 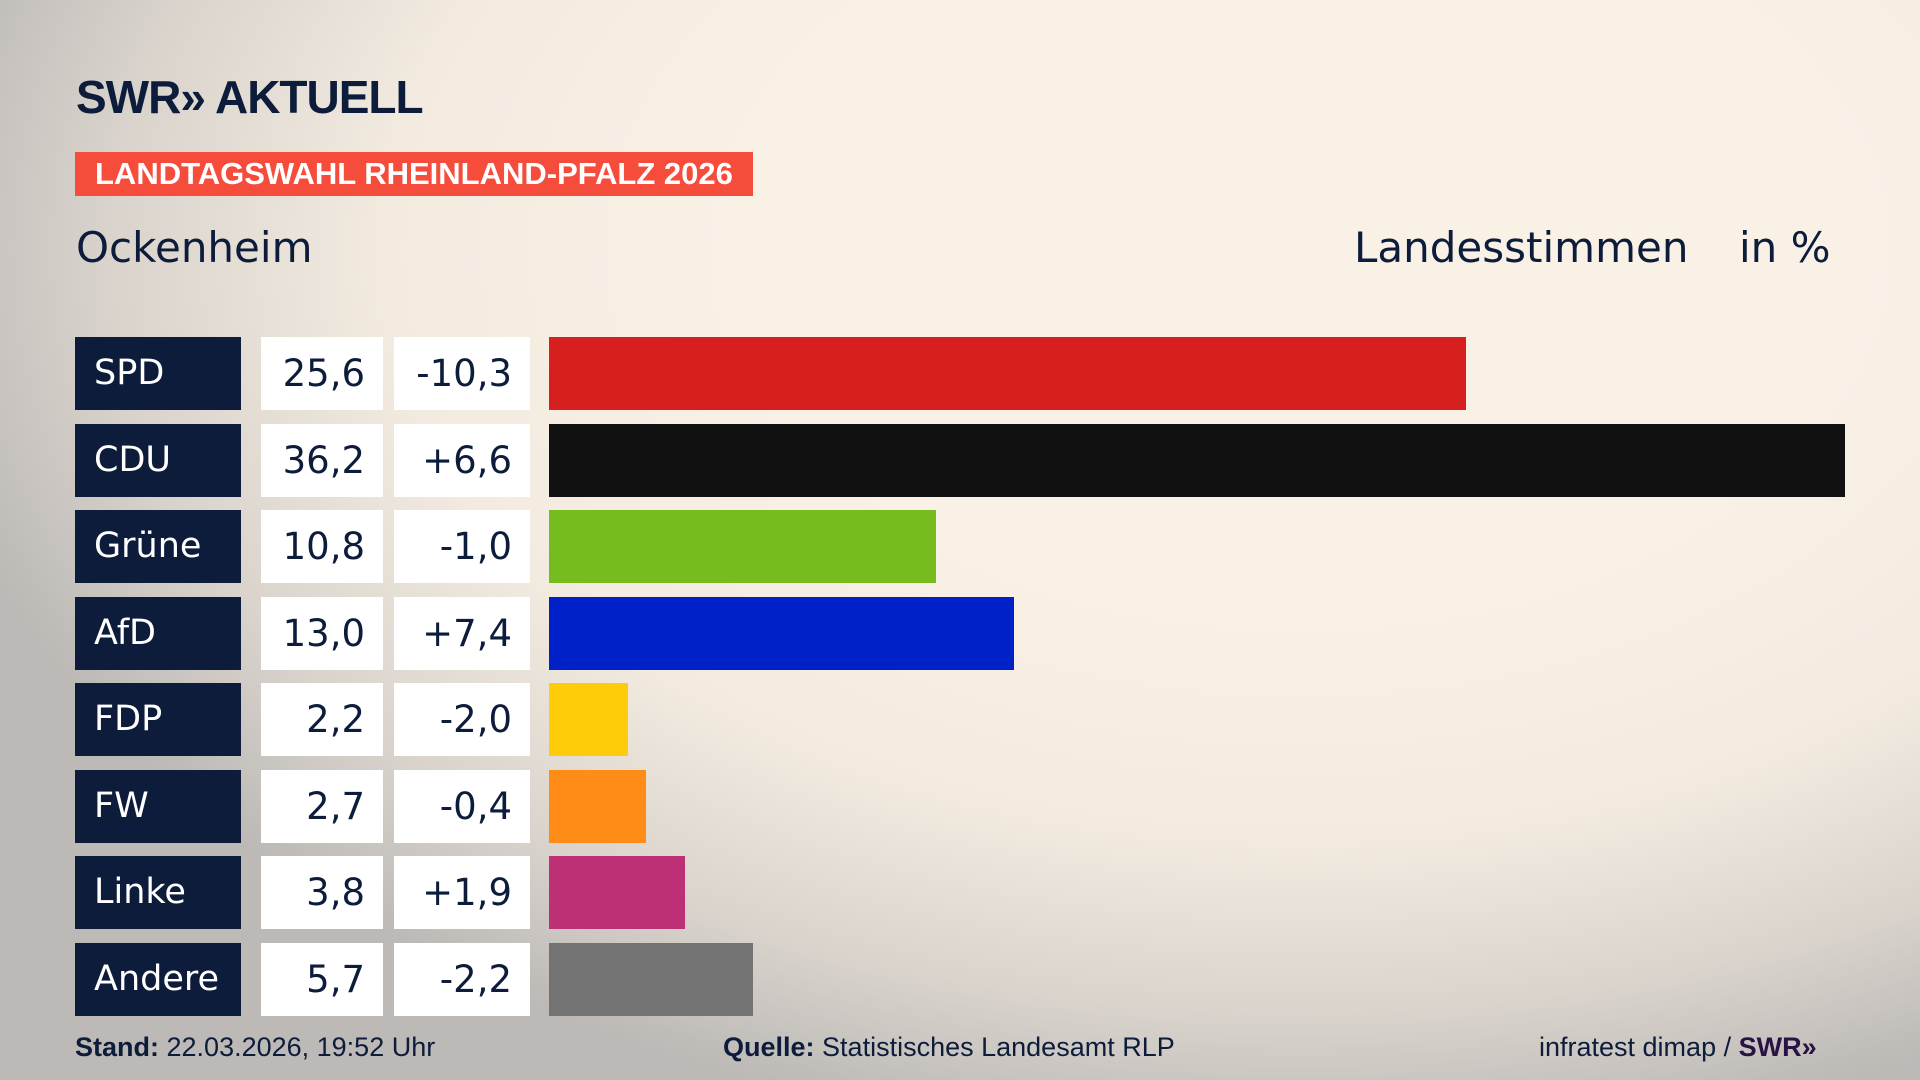 What do you see at coordinates (1635, 1047) in the screenshot?
I see `credit-text: infratest dimap /` at bounding box center [1635, 1047].